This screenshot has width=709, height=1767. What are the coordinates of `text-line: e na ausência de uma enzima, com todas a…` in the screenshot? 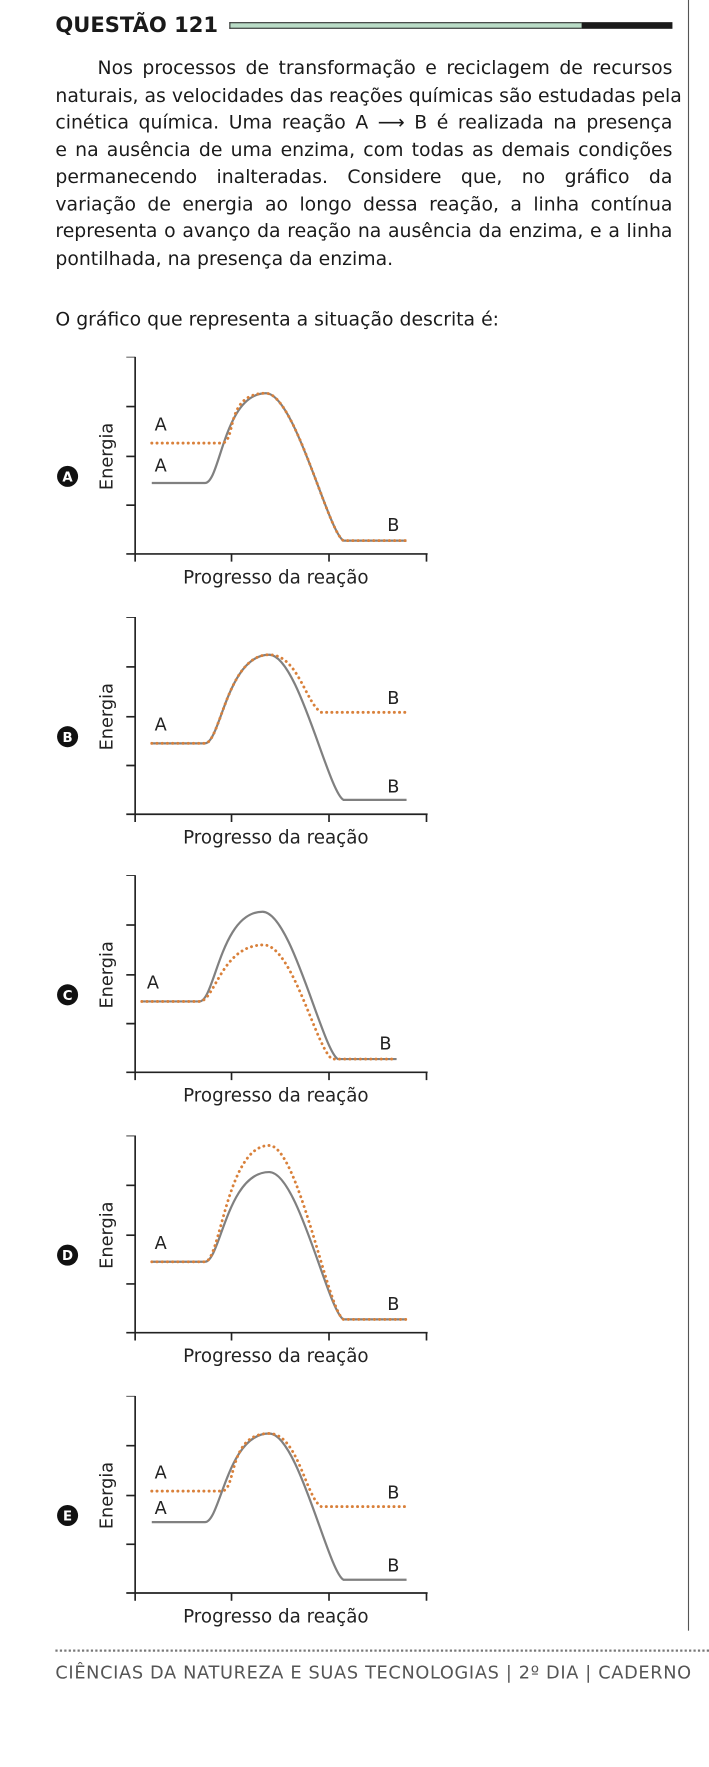 It's located at (364, 150).